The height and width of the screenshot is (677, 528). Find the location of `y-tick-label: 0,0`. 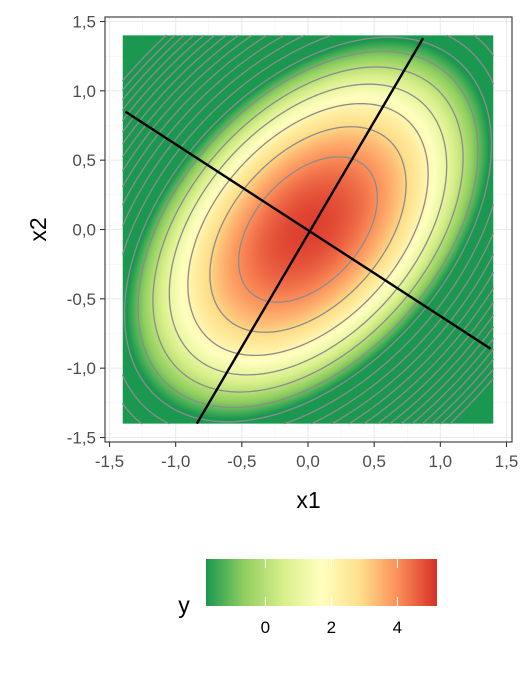

y-tick-label: 0,0 is located at coordinates (84, 230).